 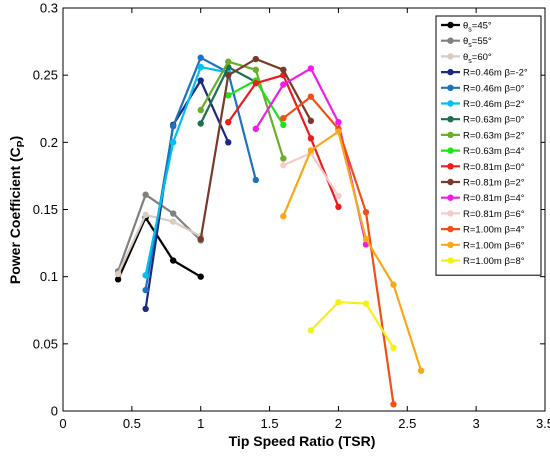 What do you see at coordinates (483, 183) in the screenshot?
I see `legend-item: R=0.81m β=2°` at bounding box center [483, 183].